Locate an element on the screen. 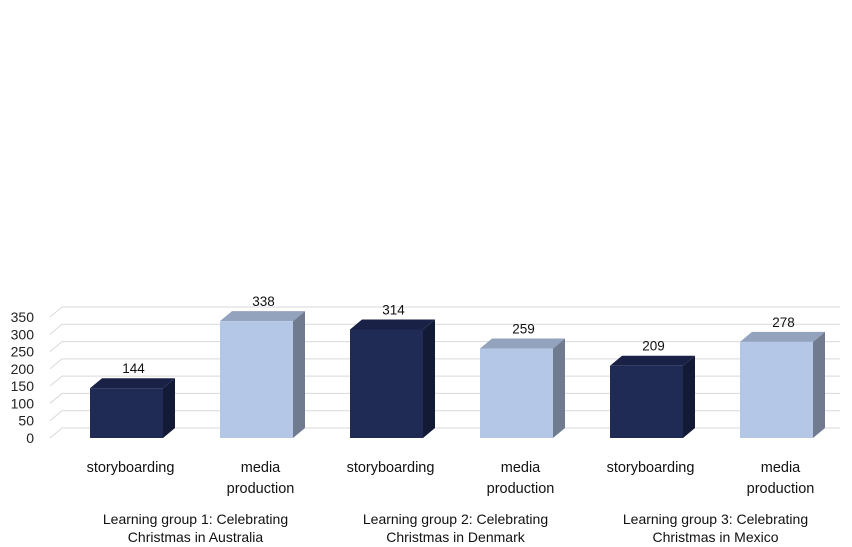 This screenshot has width=852, height=547. group-label: Learning group 1: Celebrating is located at coordinates (195, 519).